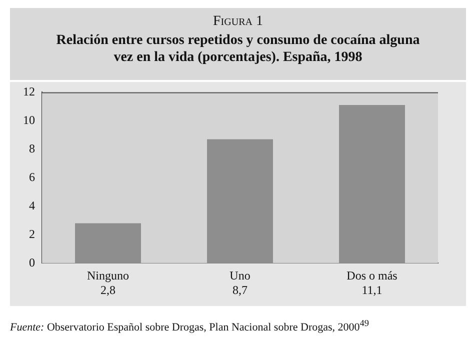 The image size is (476, 350). Describe the element at coordinates (29, 91) in the screenshot. I see `y-tick-label: 12` at that location.